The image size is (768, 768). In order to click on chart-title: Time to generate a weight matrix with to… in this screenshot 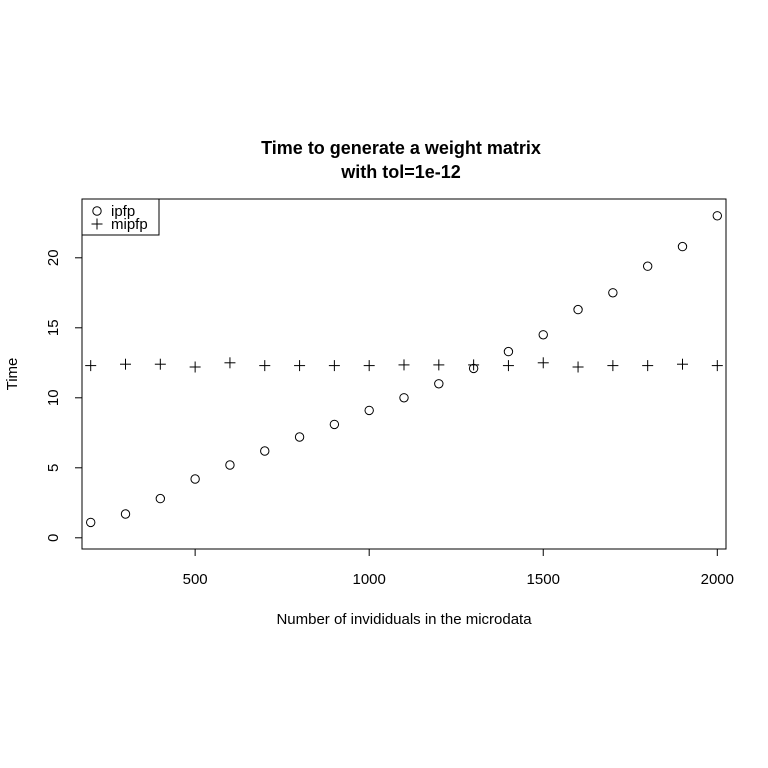, I will do `click(401, 160)`.